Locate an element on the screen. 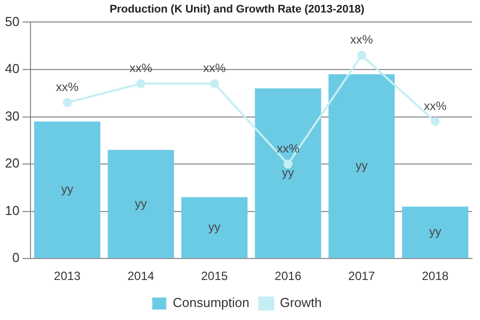  chart-title: Production (K Unit) and Growth Rate (2013-2018) is located at coordinates (237, 10).